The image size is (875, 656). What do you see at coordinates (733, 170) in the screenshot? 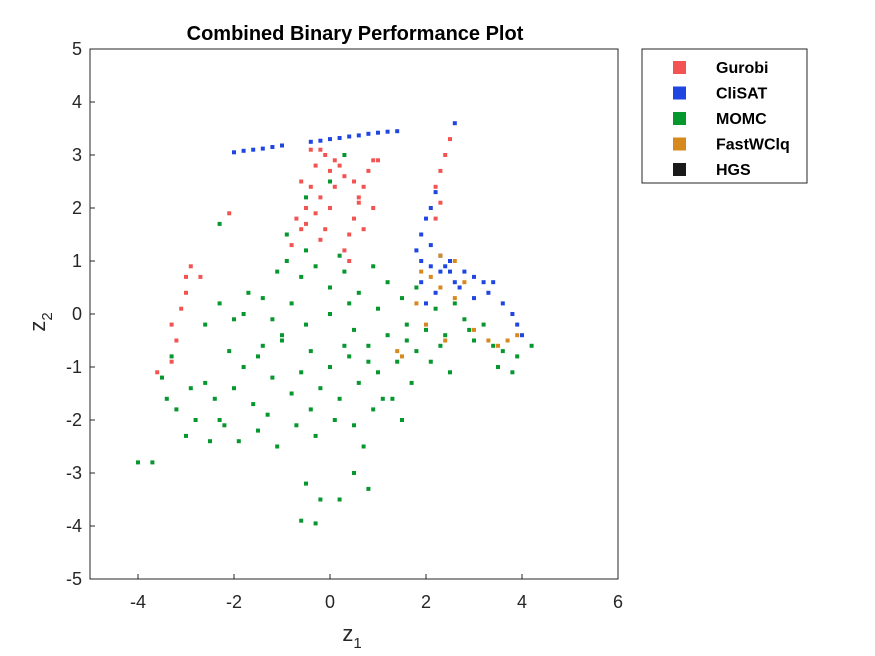
I see `legend-label-hgs: HGS` at bounding box center [733, 170].